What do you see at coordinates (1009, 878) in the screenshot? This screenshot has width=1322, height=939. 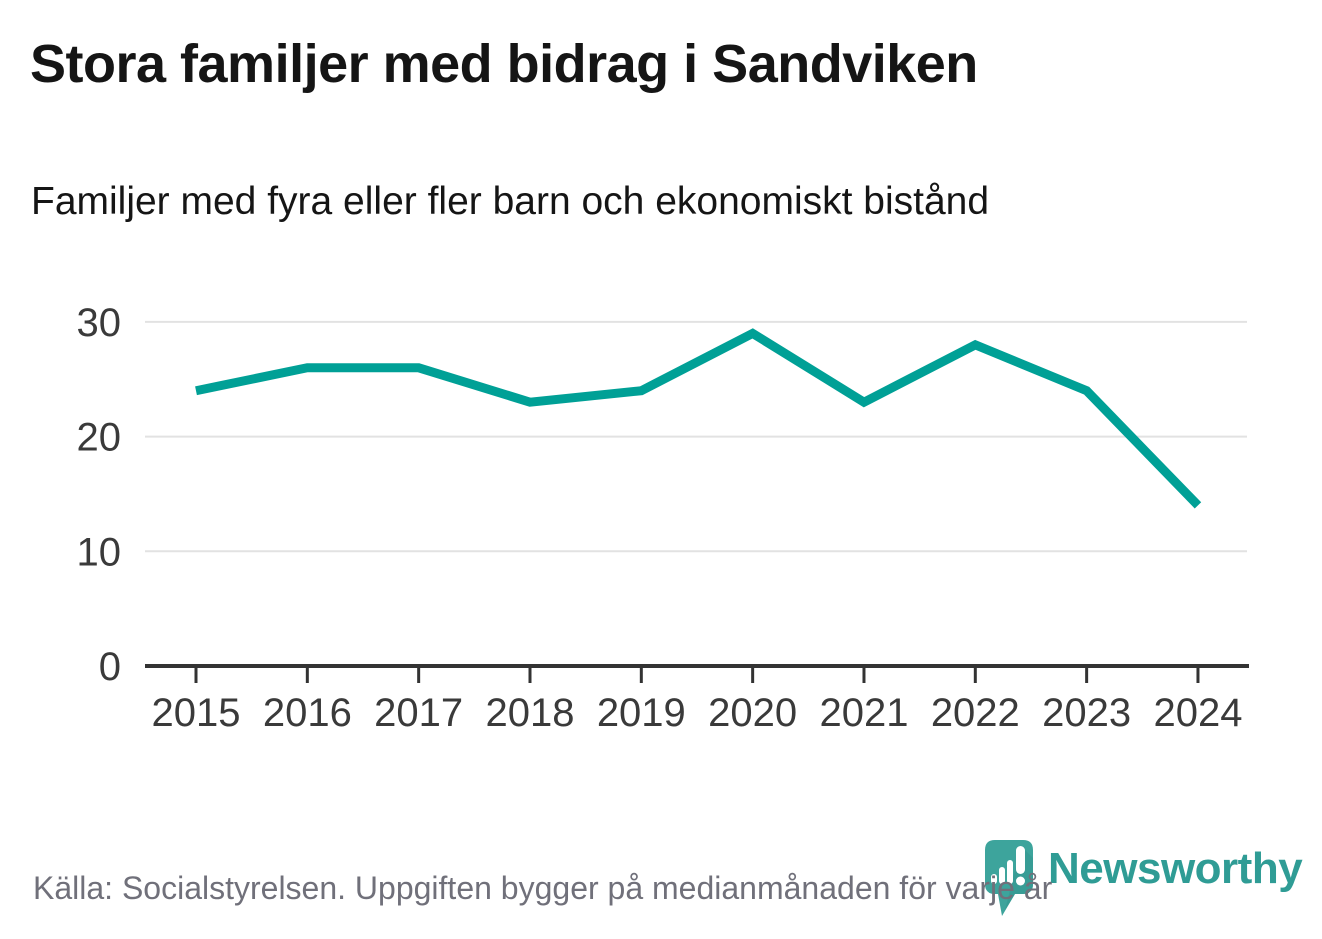 I see `newsworthy-chart-pin-icon` at bounding box center [1009, 878].